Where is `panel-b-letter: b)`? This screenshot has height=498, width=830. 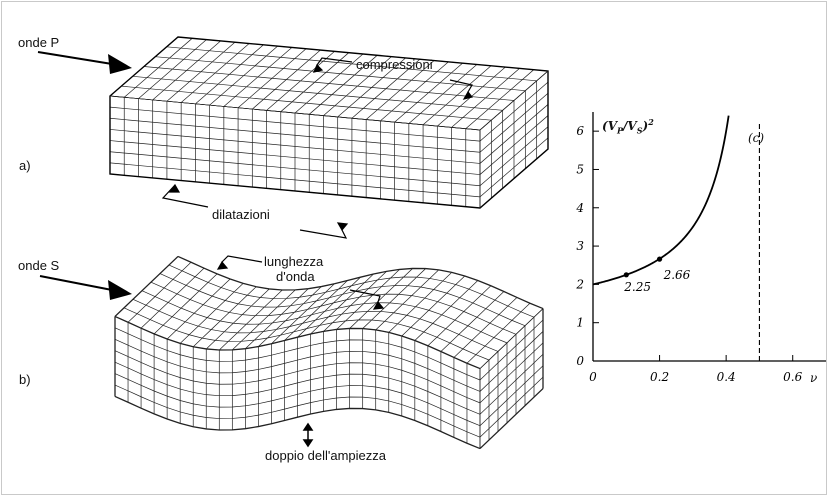 panel-b-letter: b) is located at coordinates (25, 379).